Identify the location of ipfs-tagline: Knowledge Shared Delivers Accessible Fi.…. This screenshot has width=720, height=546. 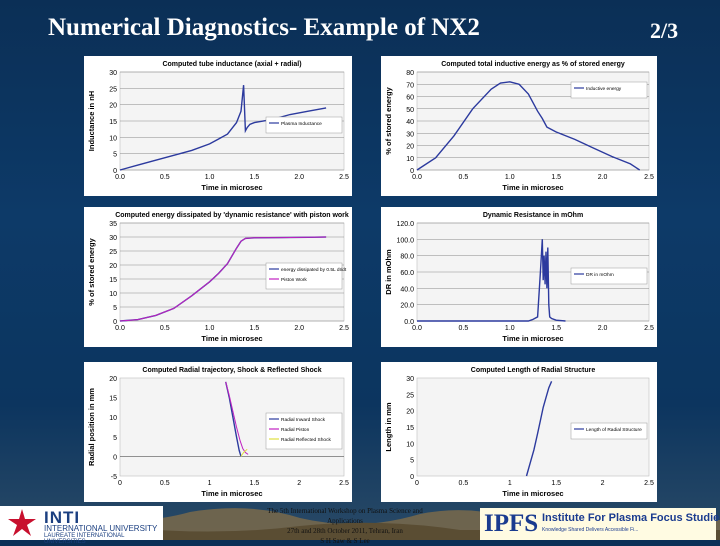
(590, 530).